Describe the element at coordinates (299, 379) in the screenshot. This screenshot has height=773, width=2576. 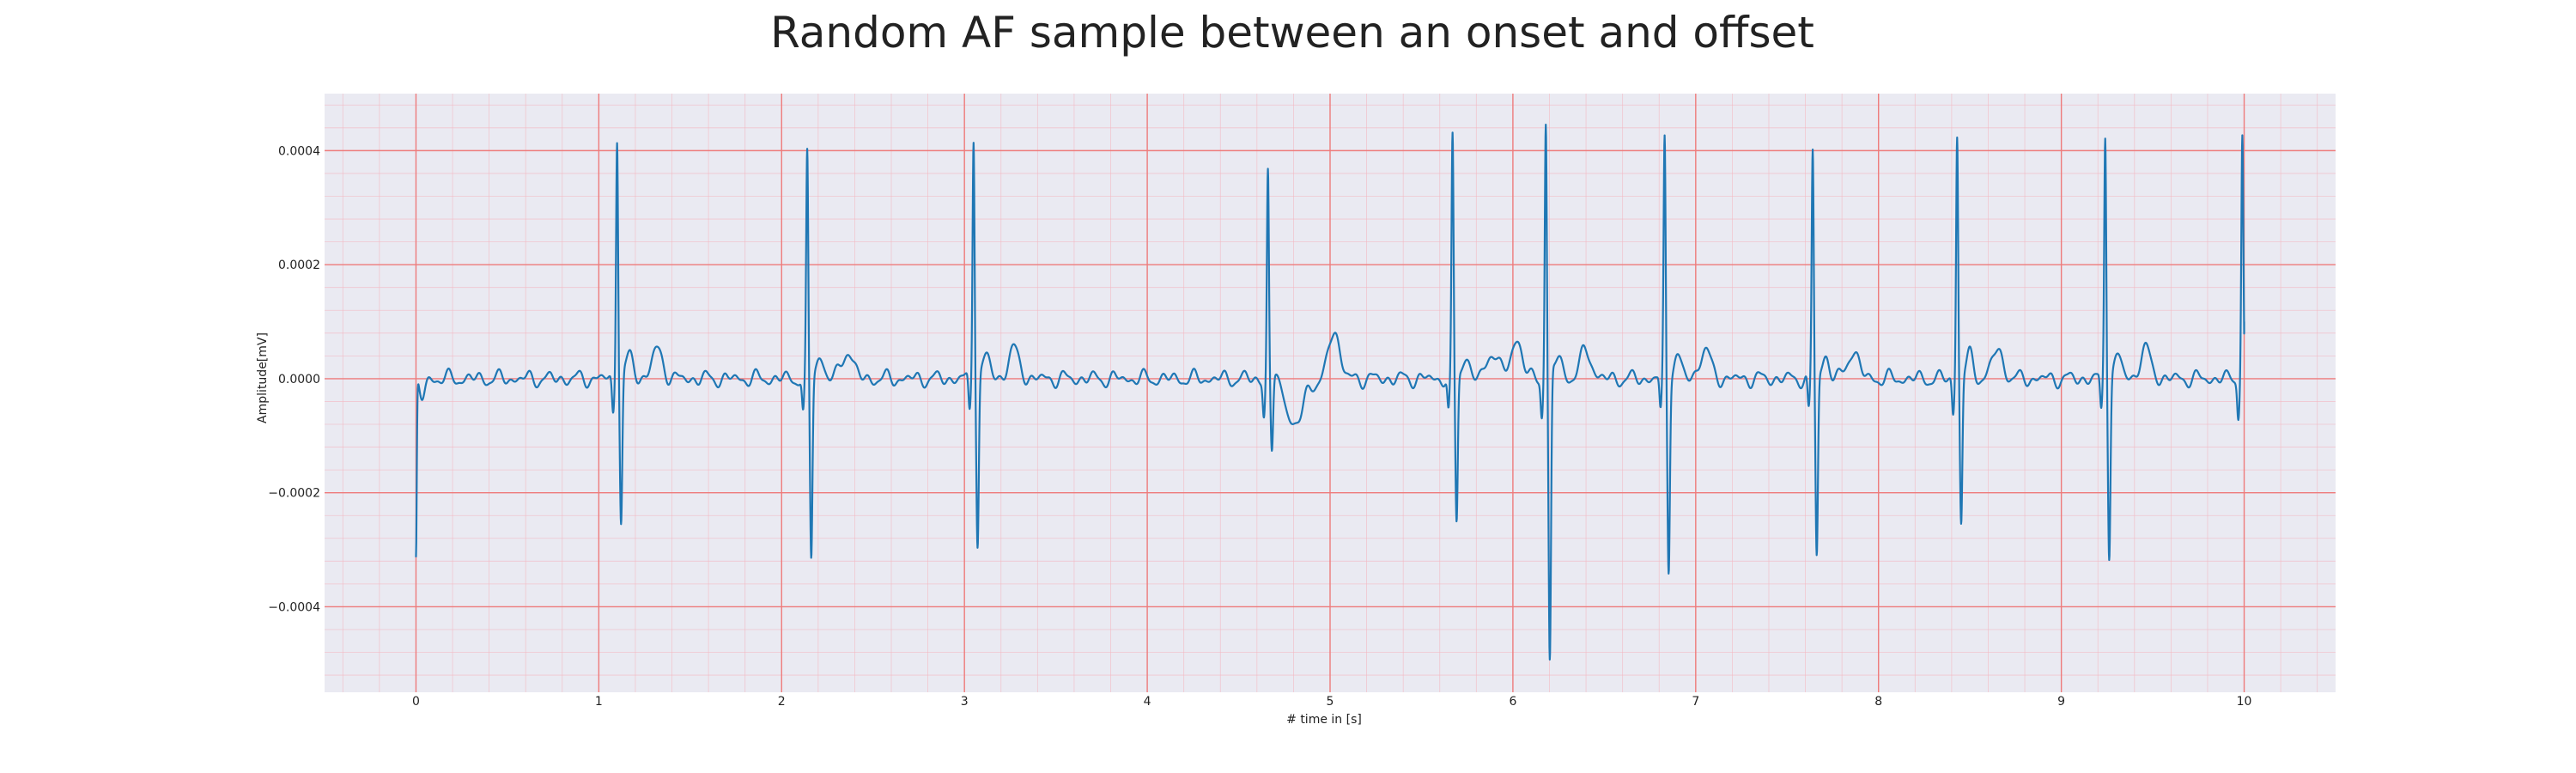
I see `y-tick-label: 0.0000` at that location.